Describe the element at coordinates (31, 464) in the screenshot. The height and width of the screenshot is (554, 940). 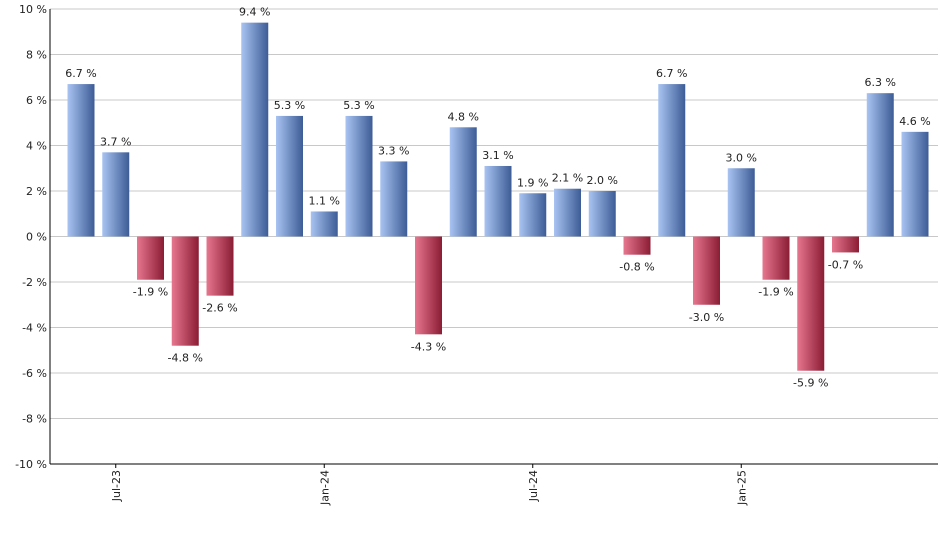
I see `y-tick-label: -10 %` at that location.